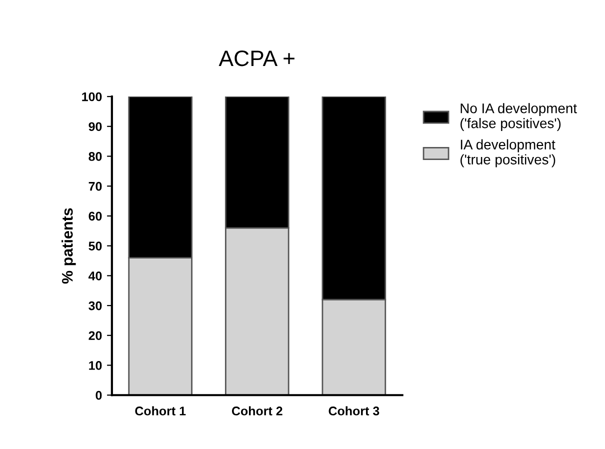 This screenshot has width=605, height=449. Describe the element at coordinates (95, 156) in the screenshot. I see `y-tick-label: 80` at that location.